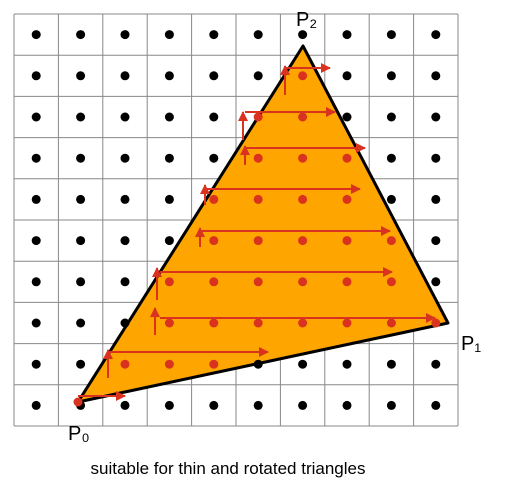  Describe the element at coordinates (227, 468) in the screenshot. I see `caption: suitable for thin and rotated triangles` at that location.